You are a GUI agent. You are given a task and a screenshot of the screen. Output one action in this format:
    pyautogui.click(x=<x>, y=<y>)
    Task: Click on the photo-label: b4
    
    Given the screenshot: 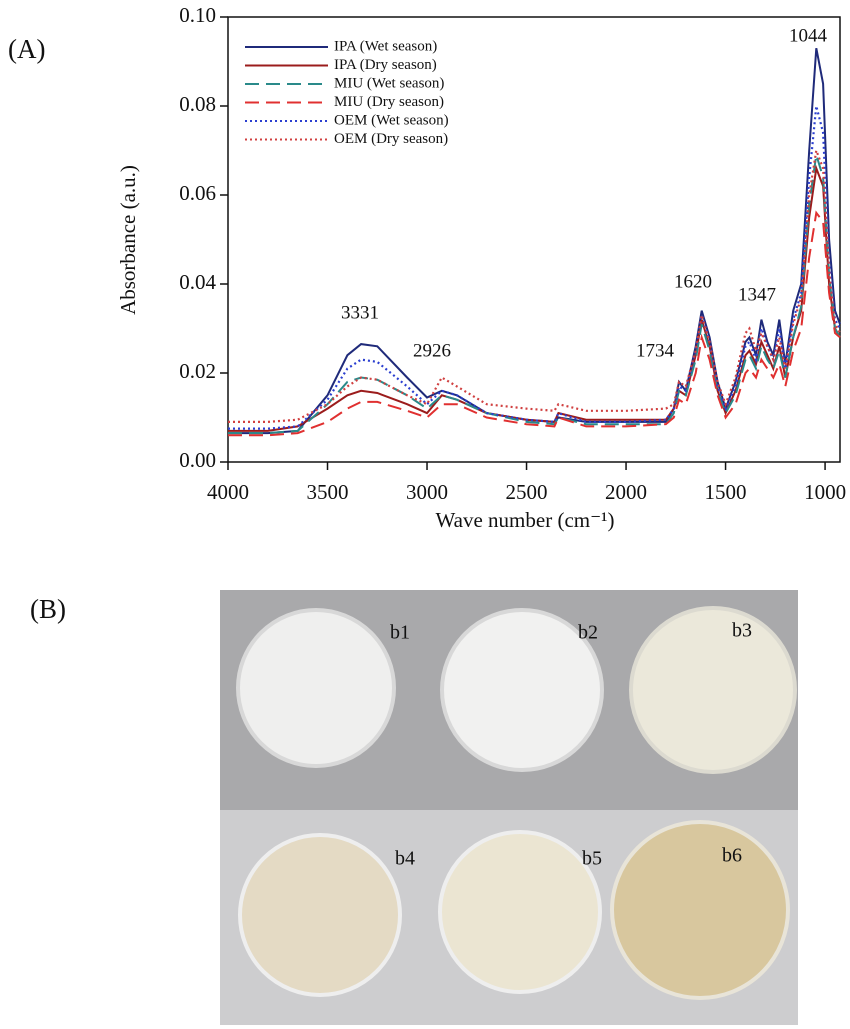 What is the action you would take?
    pyautogui.click(x=405, y=859)
    